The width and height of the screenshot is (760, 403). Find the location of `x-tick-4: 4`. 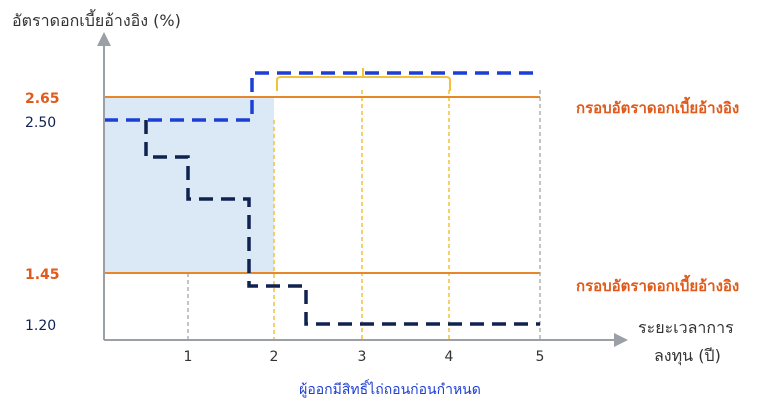

x-tick-4: 4 is located at coordinates (449, 357).